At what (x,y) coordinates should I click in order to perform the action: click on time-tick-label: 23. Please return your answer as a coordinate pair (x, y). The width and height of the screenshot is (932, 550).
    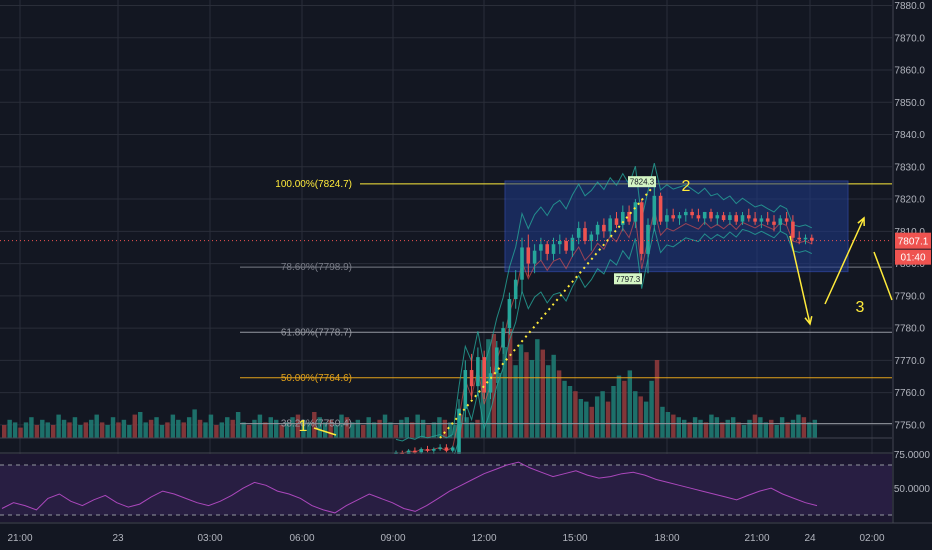
    Looking at the image, I should click on (118, 538).